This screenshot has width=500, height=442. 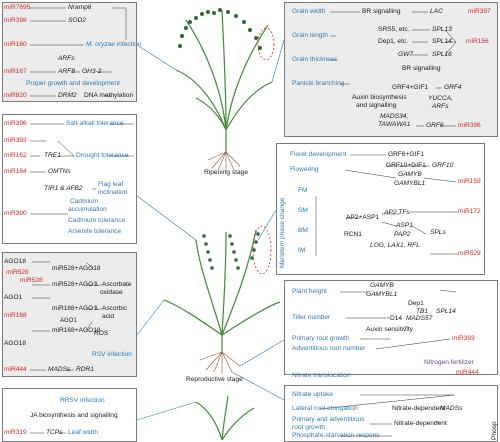 What do you see at coordinates (301, 251) in the screenshot?
I see `meristem-stage: IM` at bounding box center [301, 251].